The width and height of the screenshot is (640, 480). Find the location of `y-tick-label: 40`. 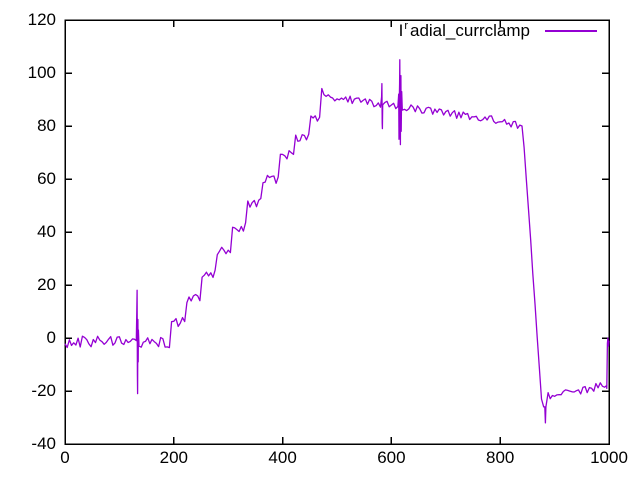

y-tick-label: 40 is located at coordinates (46, 231).